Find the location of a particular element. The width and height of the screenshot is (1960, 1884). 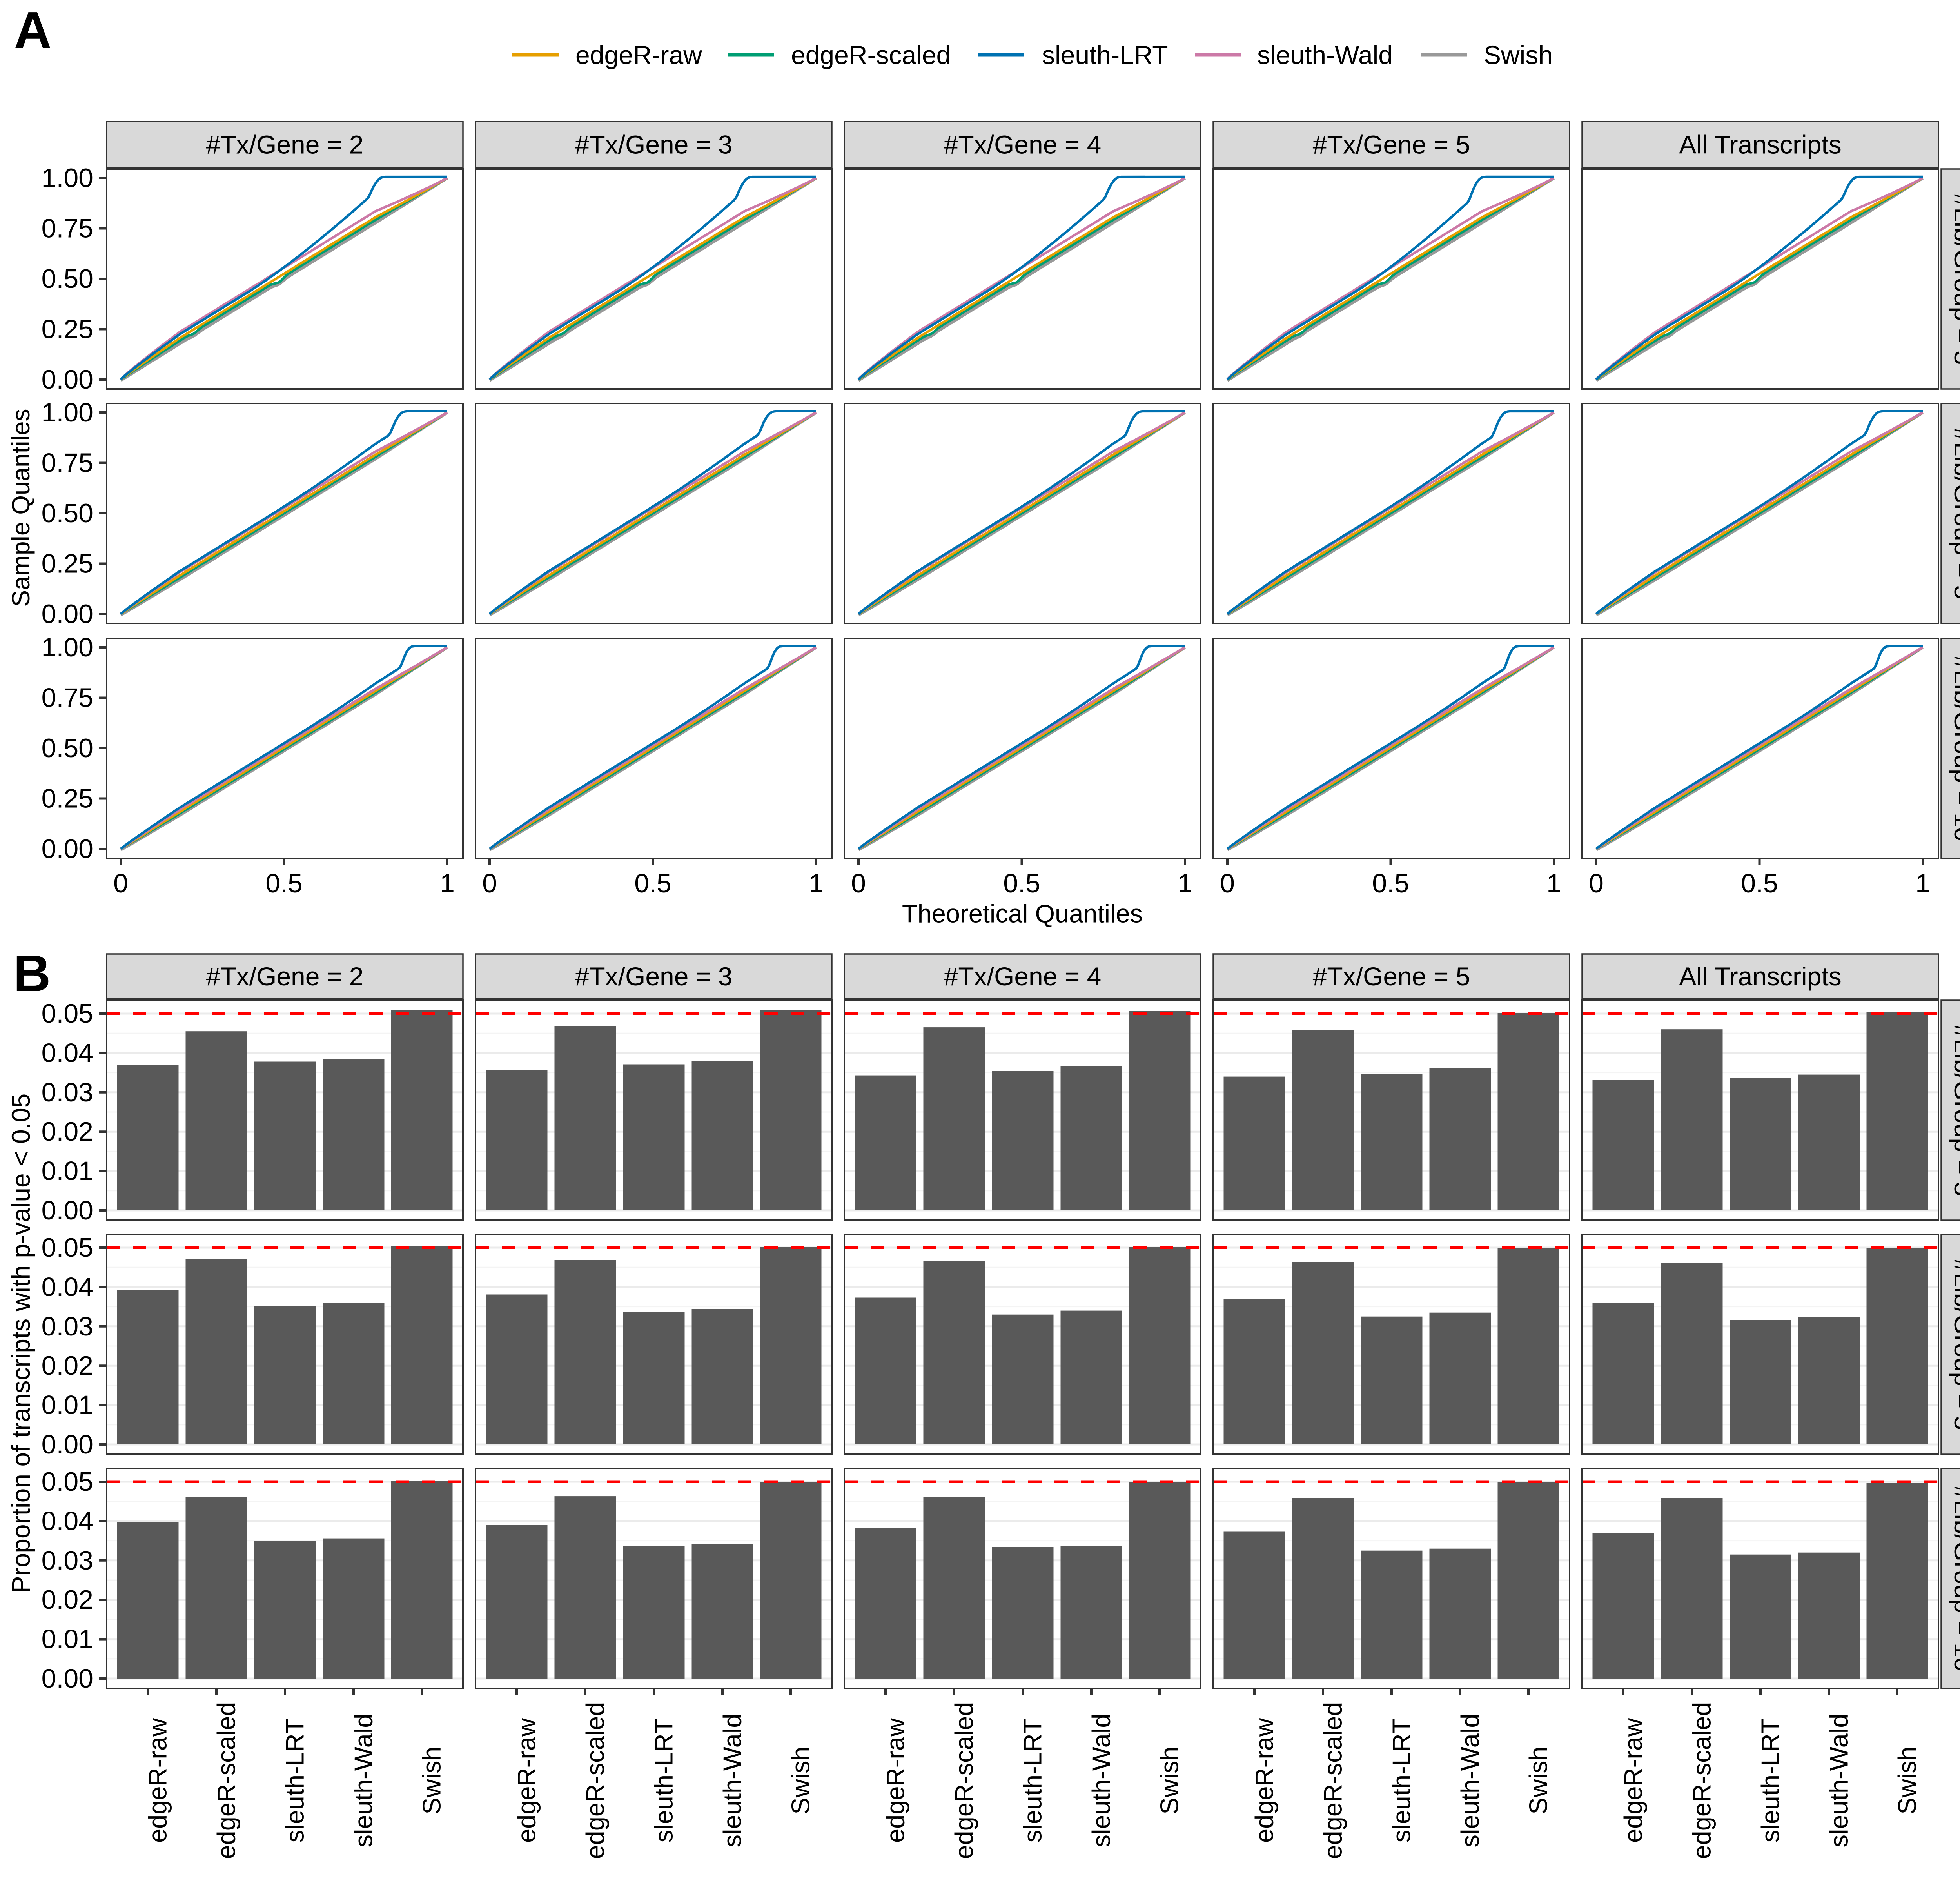

svg-text: A is located at coordinates (32, 30).